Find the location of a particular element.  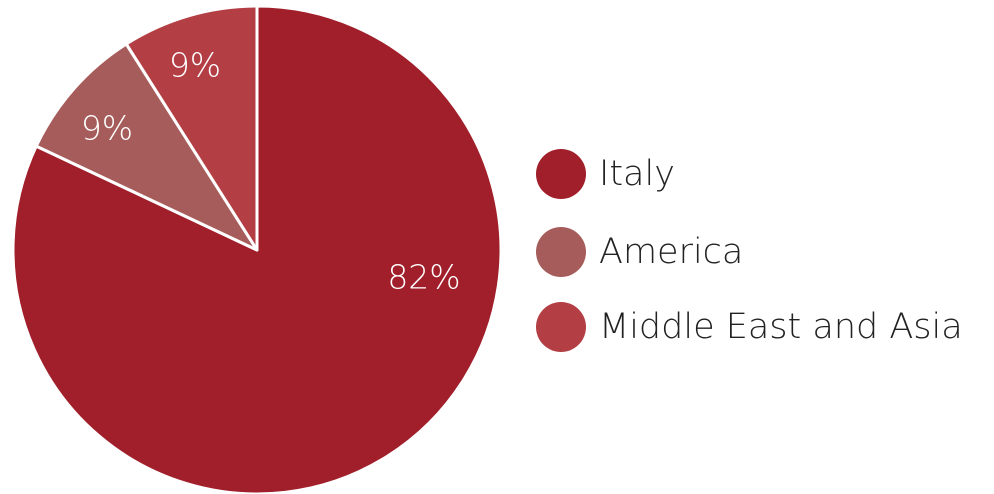

legend-label: America is located at coordinates (671, 252).